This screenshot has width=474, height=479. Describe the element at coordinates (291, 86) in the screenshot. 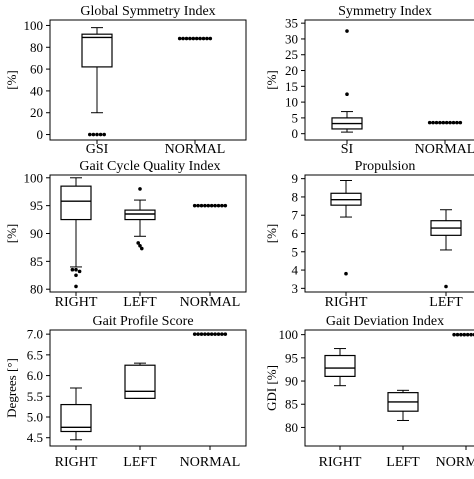

I see `y-tick-label: 15` at that location.